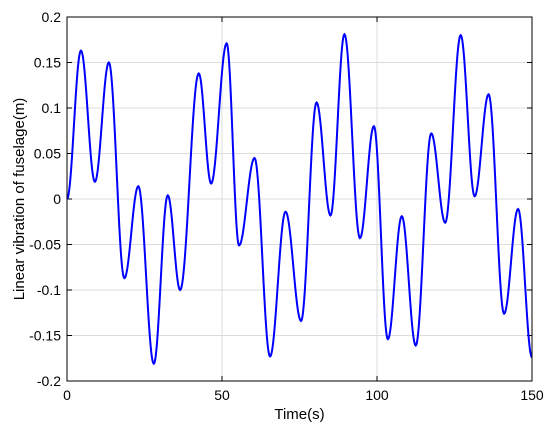 Image resolution: width=550 pixels, height=438 pixels. What do you see at coordinates (532, 395) in the screenshot?
I see `x-tick-label: 150` at bounding box center [532, 395].